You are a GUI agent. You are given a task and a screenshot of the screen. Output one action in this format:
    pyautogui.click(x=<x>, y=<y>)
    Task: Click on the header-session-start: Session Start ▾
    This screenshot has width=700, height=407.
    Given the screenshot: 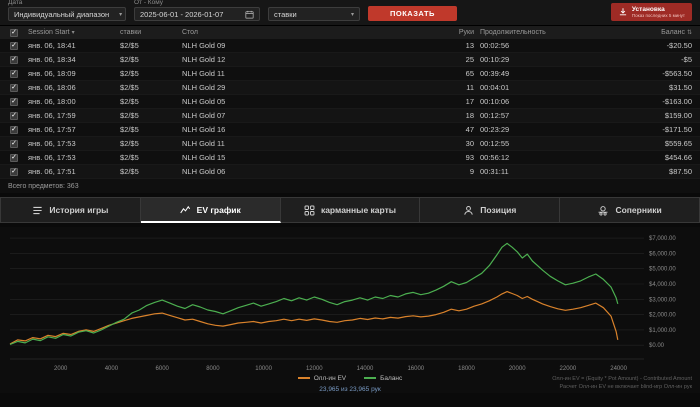 What is the action you would take?
    pyautogui.click(x=51, y=32)
    